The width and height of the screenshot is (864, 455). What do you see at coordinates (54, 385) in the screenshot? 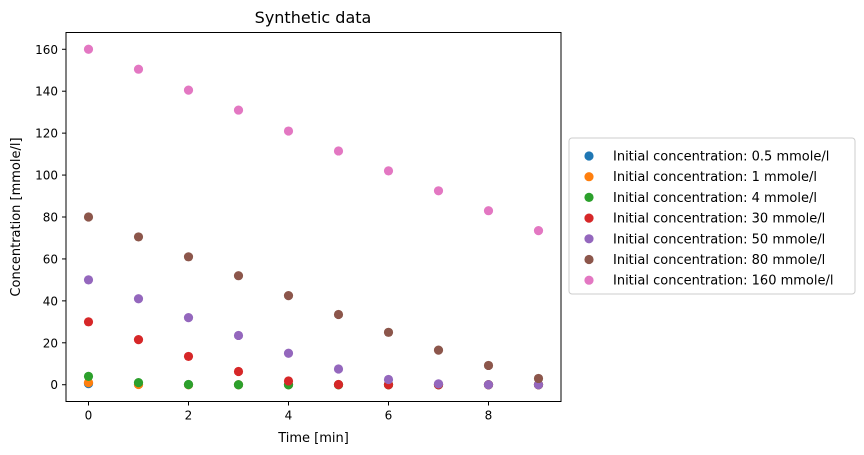
I see `y-tick-label: 0` at bounding box center [54, 385].